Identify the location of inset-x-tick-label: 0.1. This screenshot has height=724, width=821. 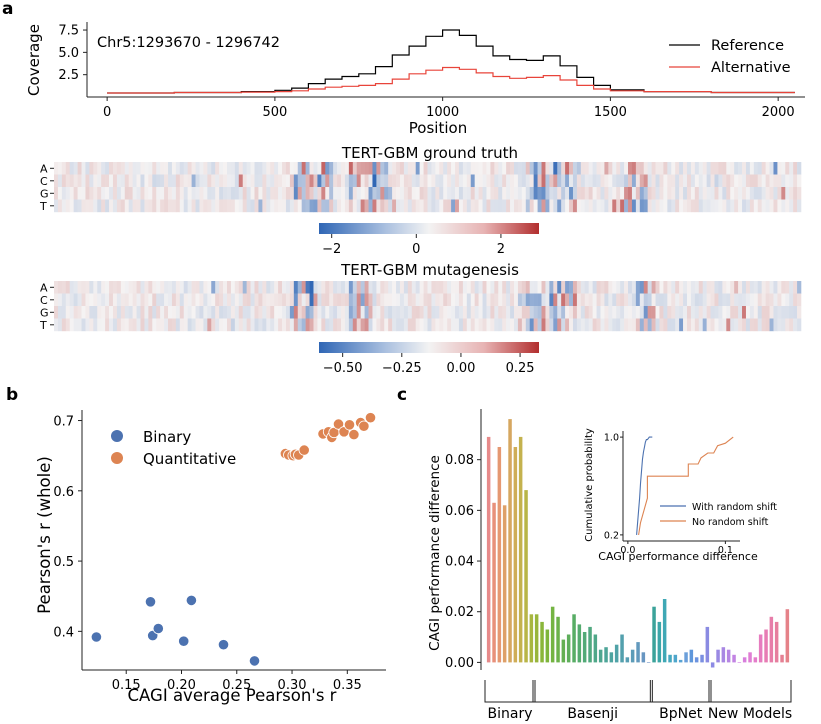
(725, 550).